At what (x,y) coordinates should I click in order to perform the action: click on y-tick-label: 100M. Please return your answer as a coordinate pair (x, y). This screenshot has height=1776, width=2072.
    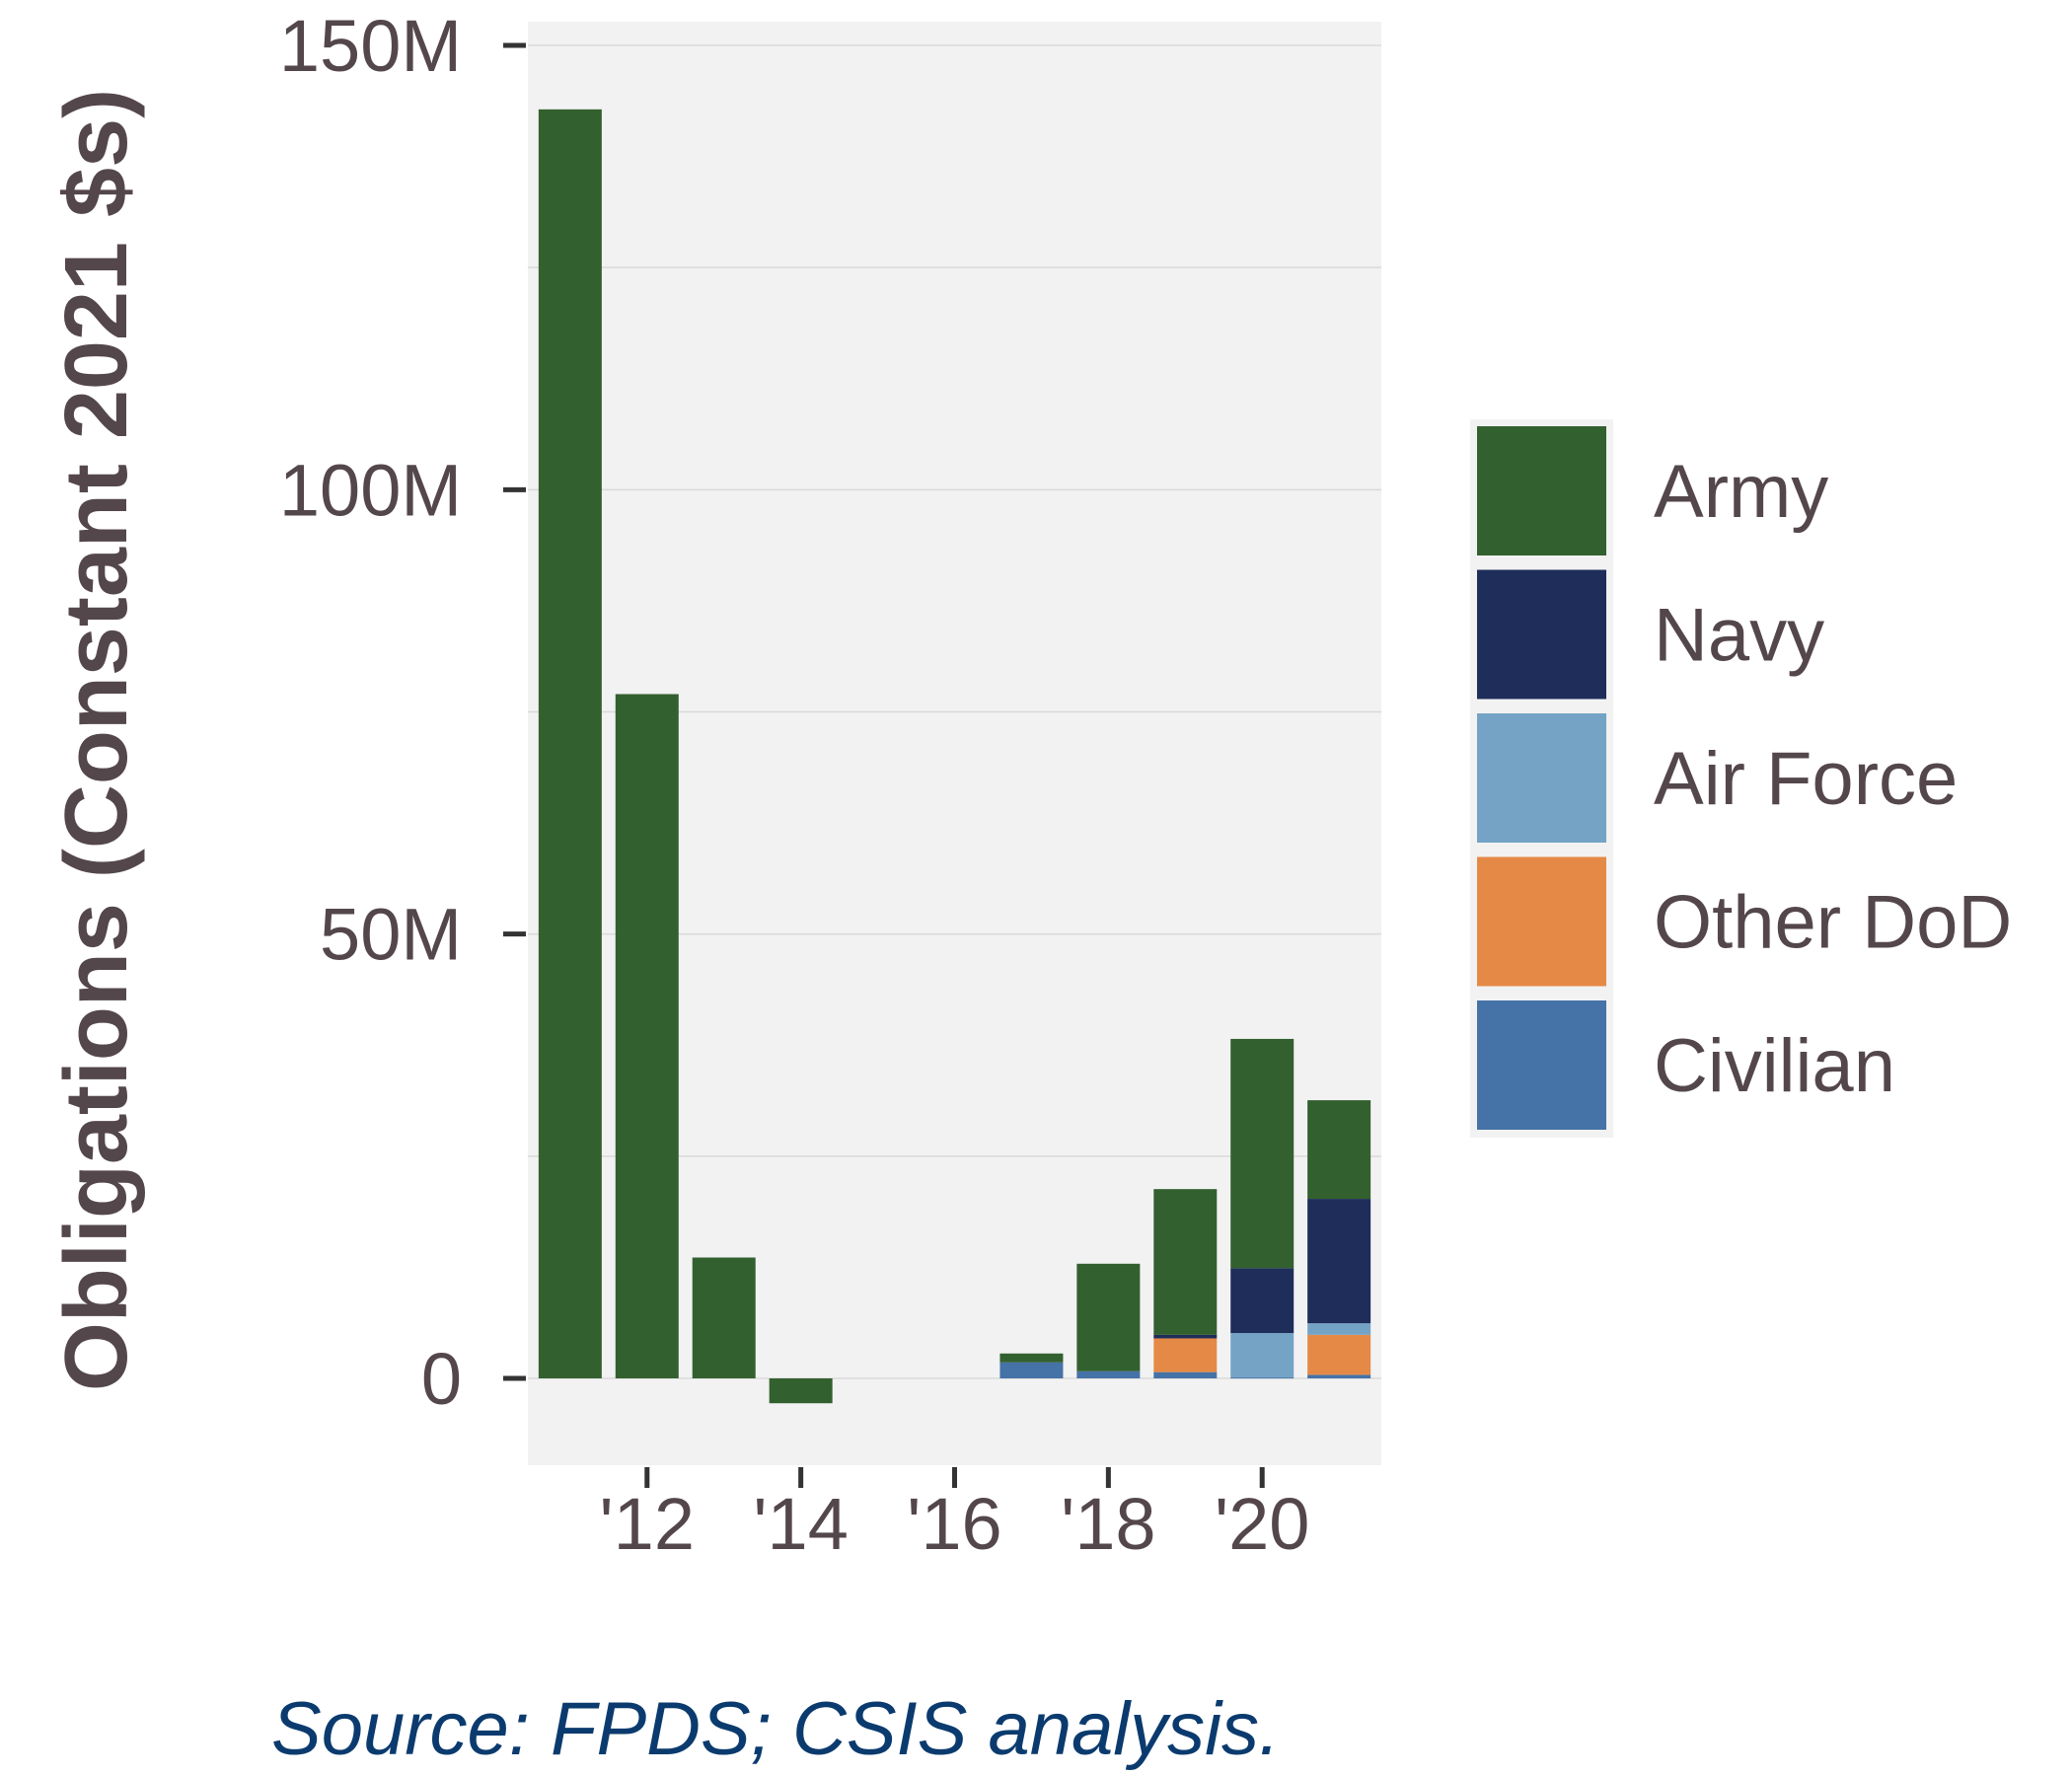
    Looking at the image, I should click on (370, 490).